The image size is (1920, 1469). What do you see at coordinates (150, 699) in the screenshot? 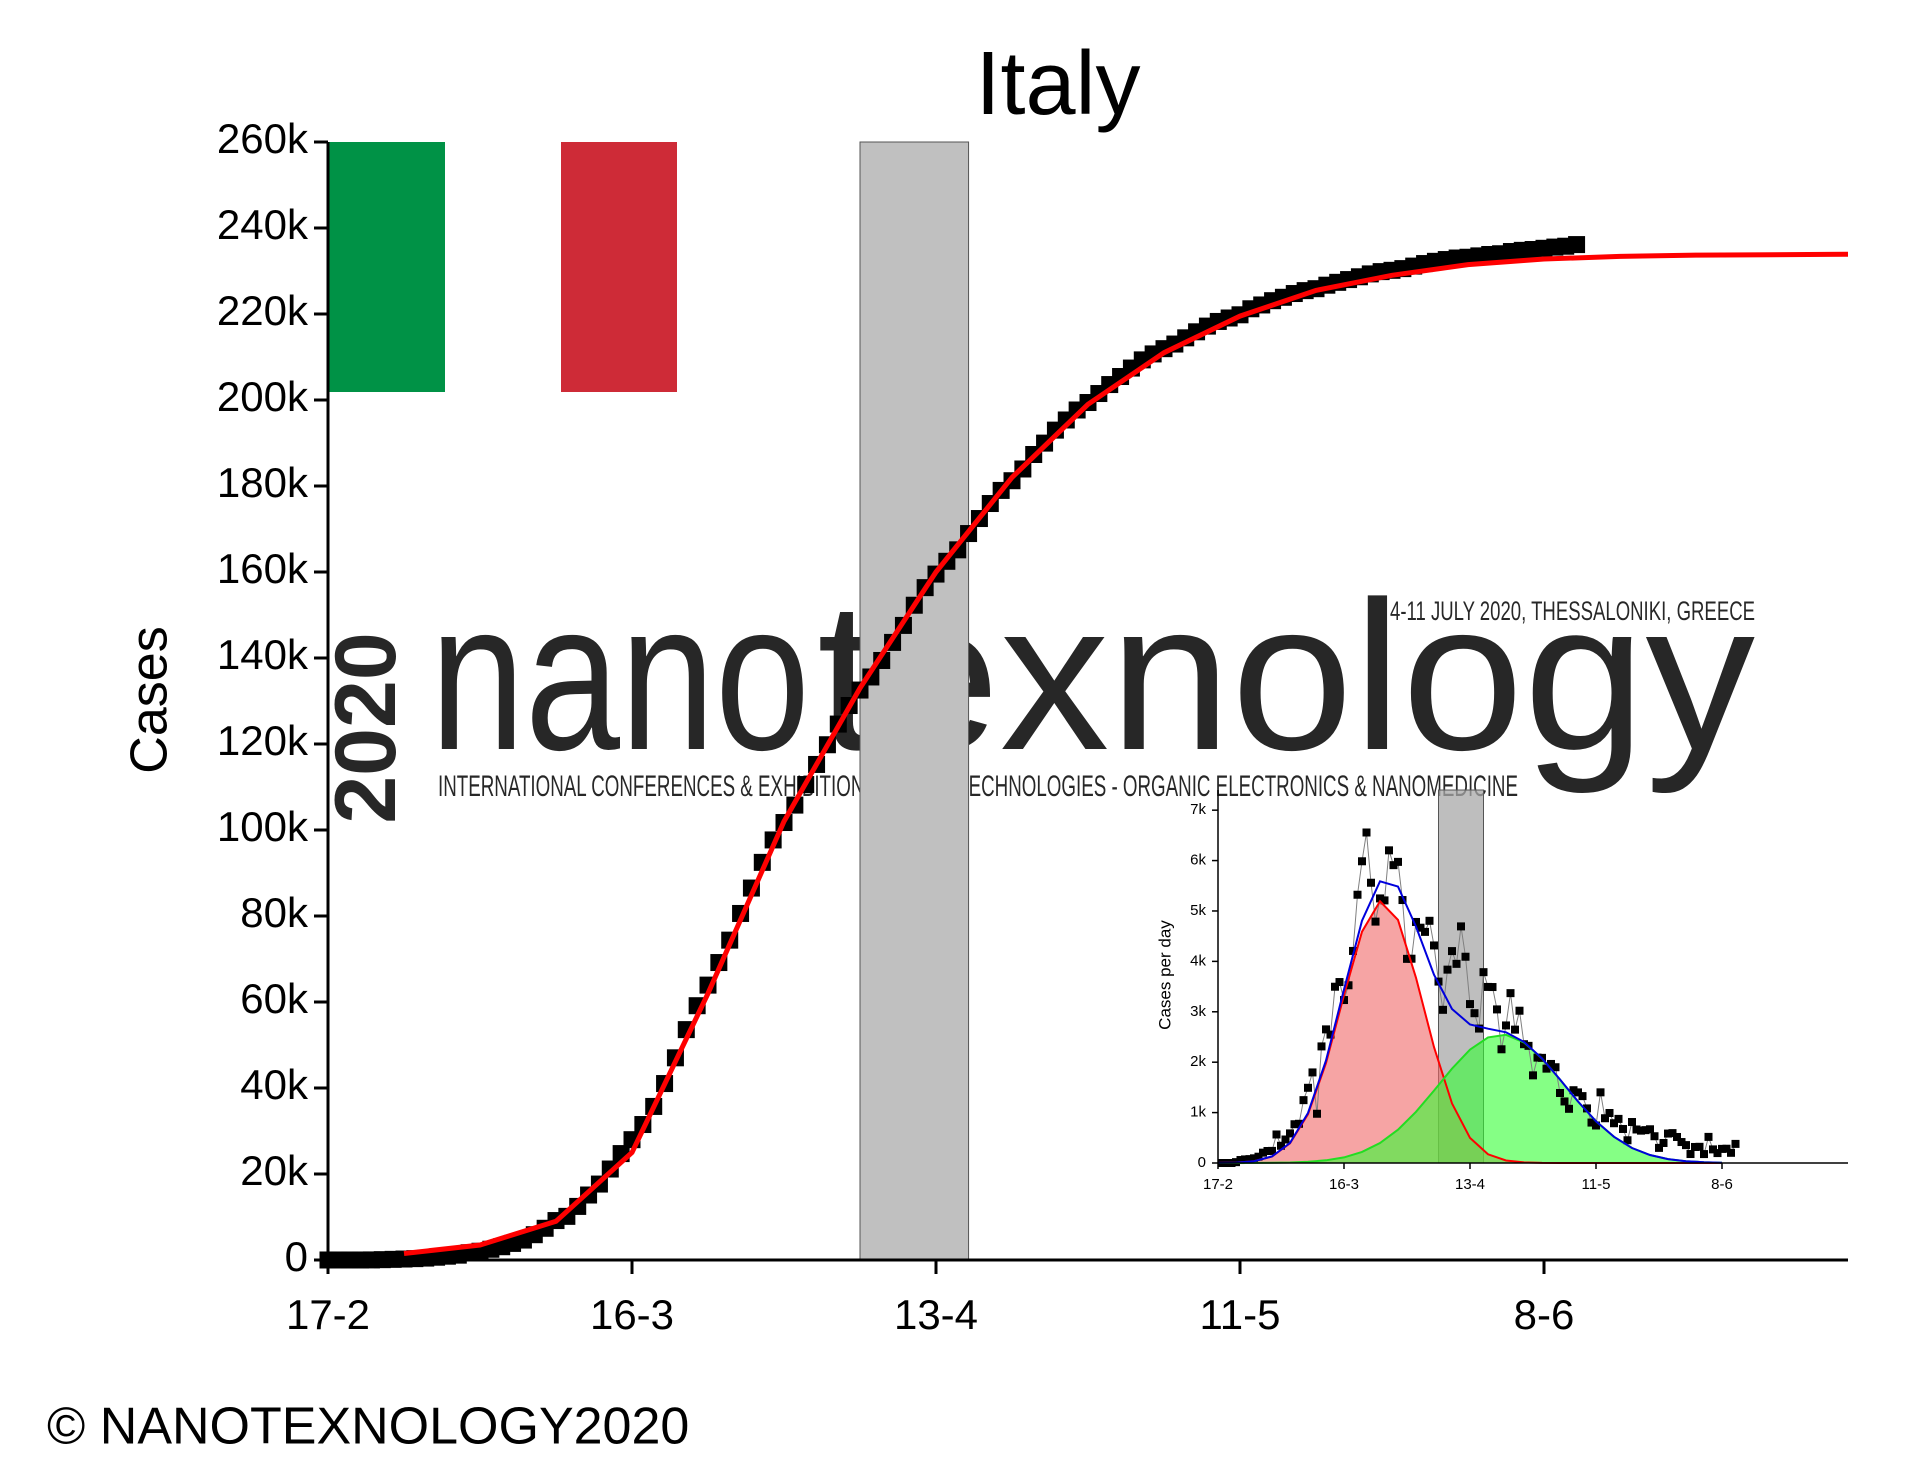
I see `y-axis-label: Cases` at bounding box center [150, 699].